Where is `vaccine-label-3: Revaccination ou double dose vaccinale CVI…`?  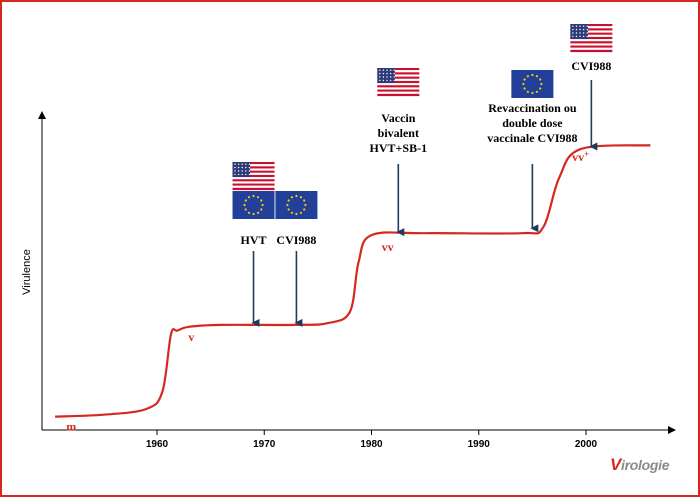 vaccine-label-3: Revaccination ou double dose vaccinale CVI… is located at coordinates (532, 123).